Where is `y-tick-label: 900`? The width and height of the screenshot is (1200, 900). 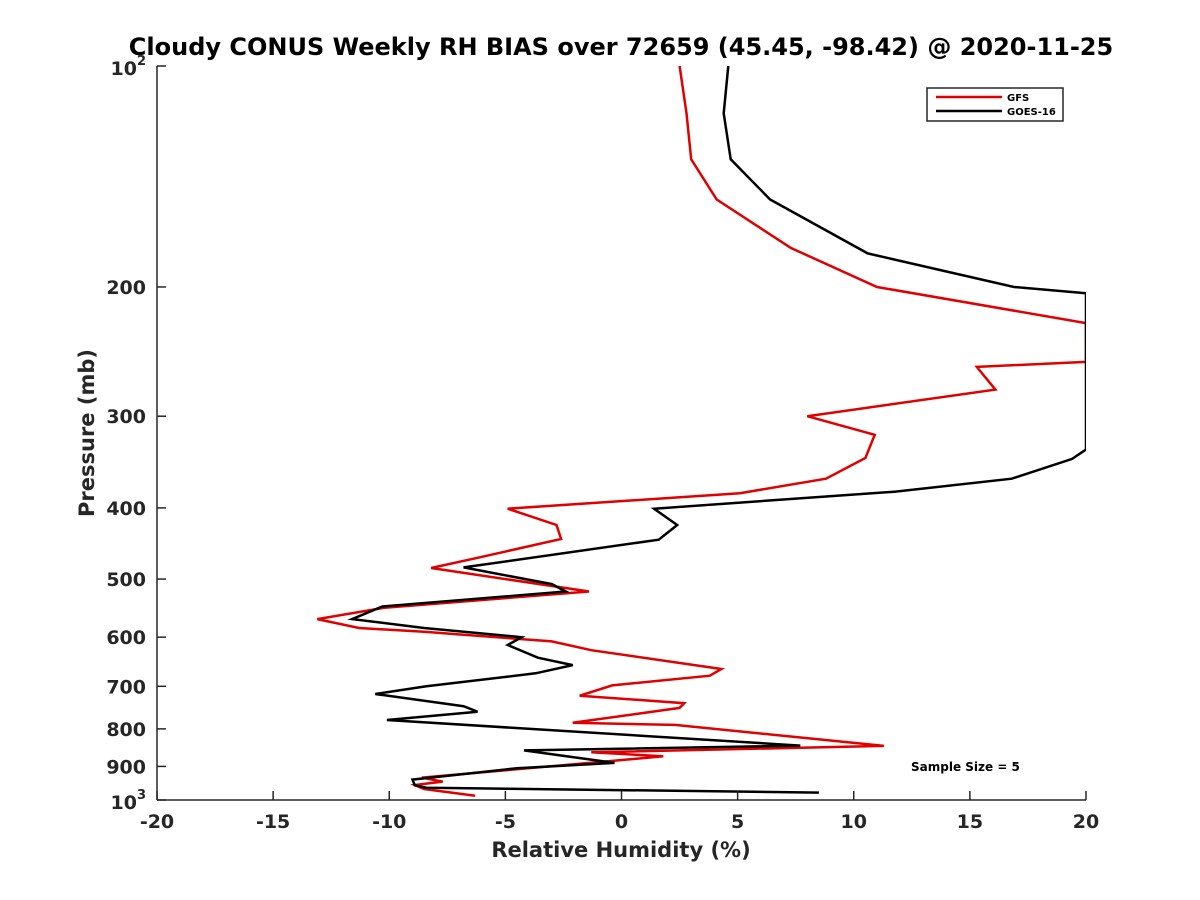
y-tick-label: 900 is located at coordinates (126, 767).